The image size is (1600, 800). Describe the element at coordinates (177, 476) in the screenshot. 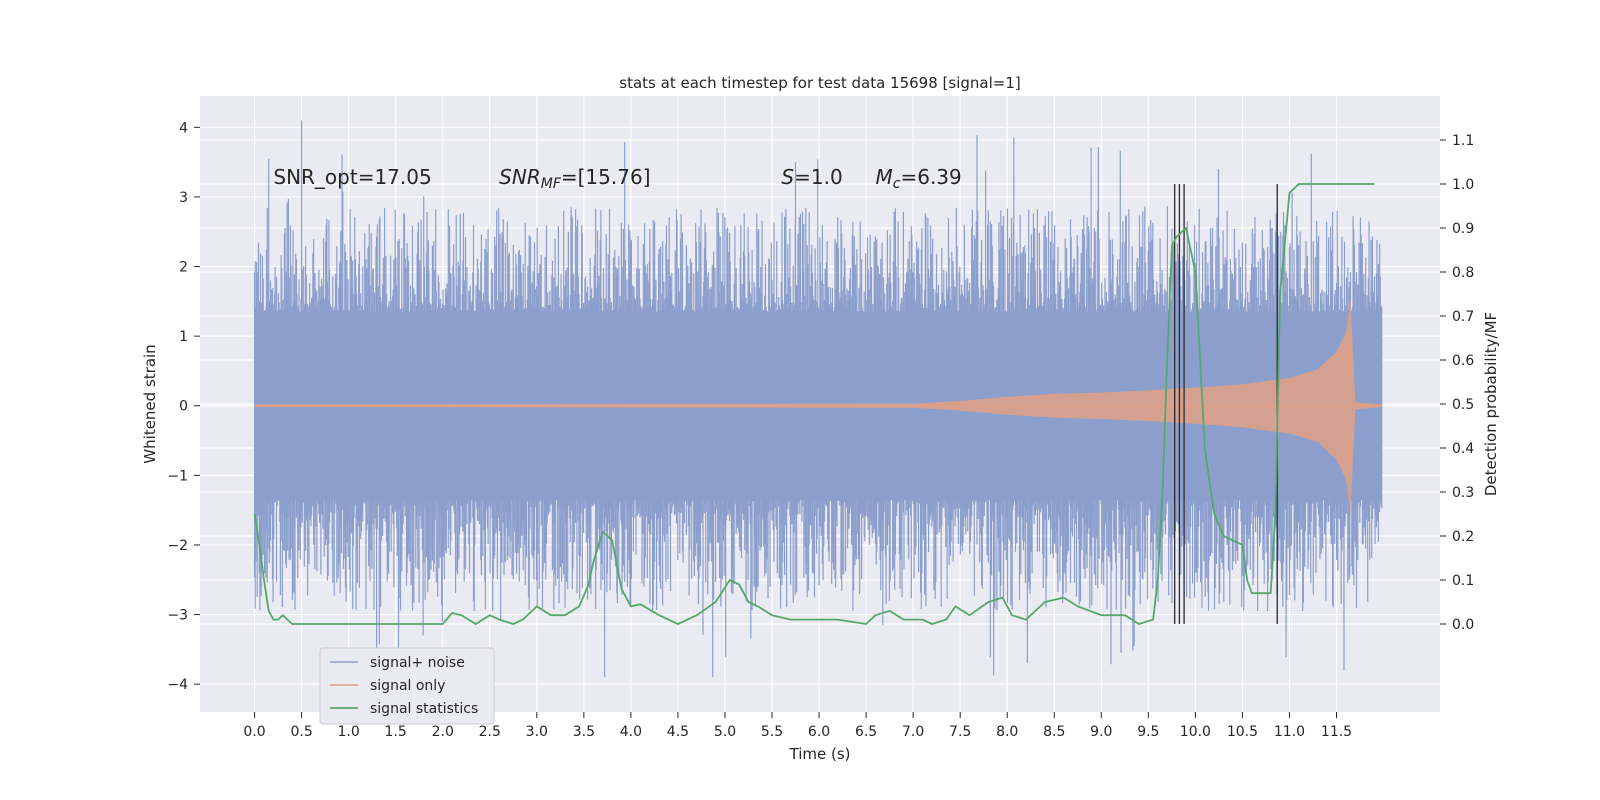

I see `y-tick-label: −1` at that location.